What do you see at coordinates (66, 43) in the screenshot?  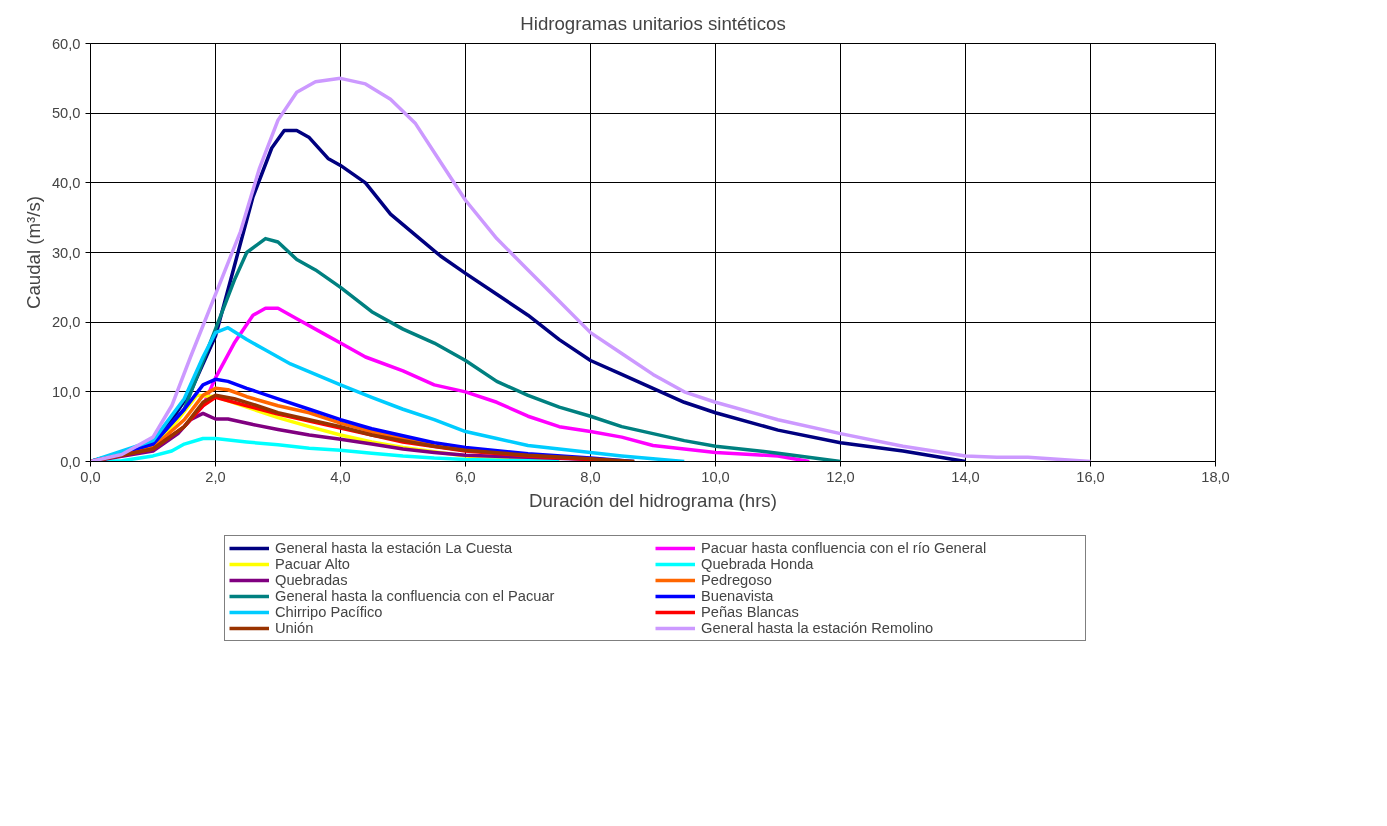 I see `y-tick-label: 60,0` at bounding box center [66, 43].